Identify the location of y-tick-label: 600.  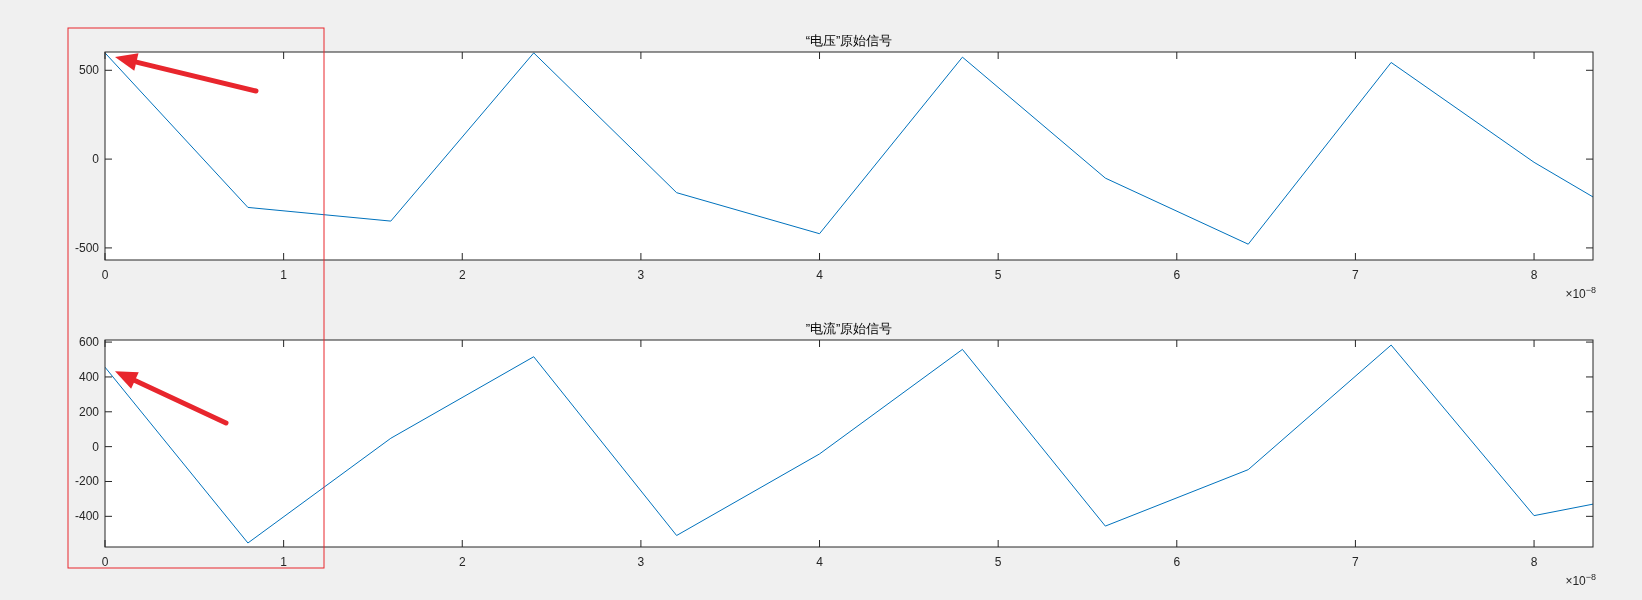
(89, 342).